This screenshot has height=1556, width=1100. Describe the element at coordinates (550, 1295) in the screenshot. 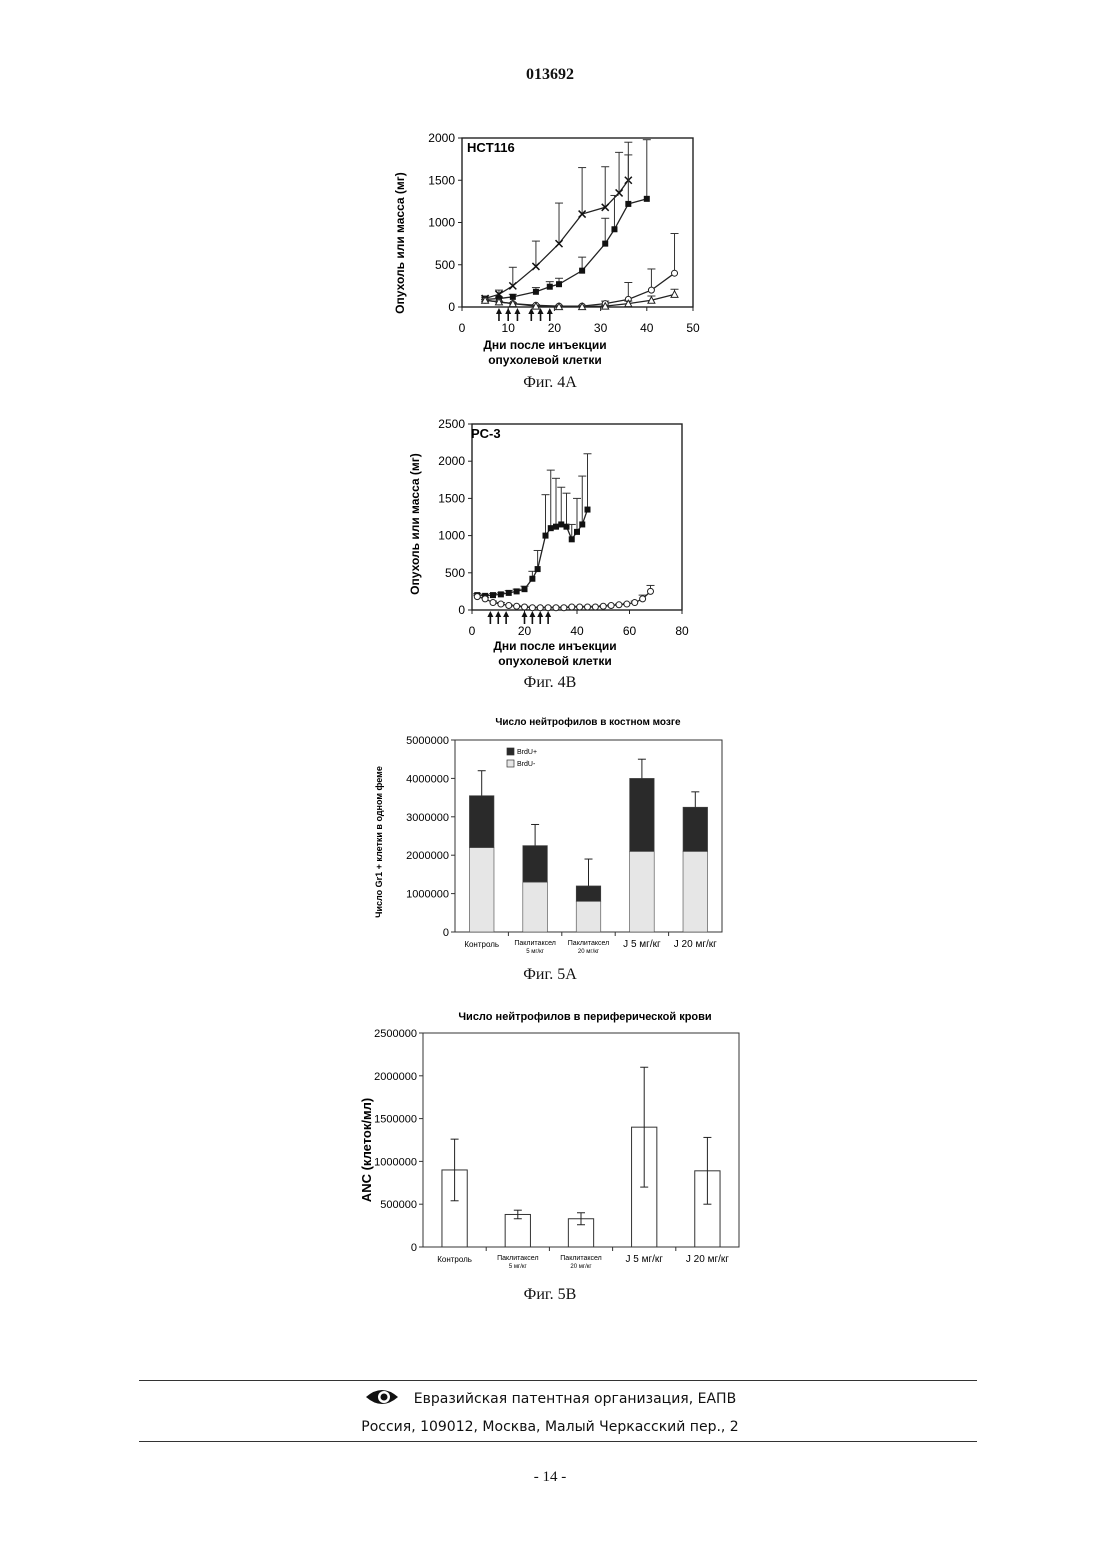

I see `figure-caption-5b: Фиг. 5B` at that location.